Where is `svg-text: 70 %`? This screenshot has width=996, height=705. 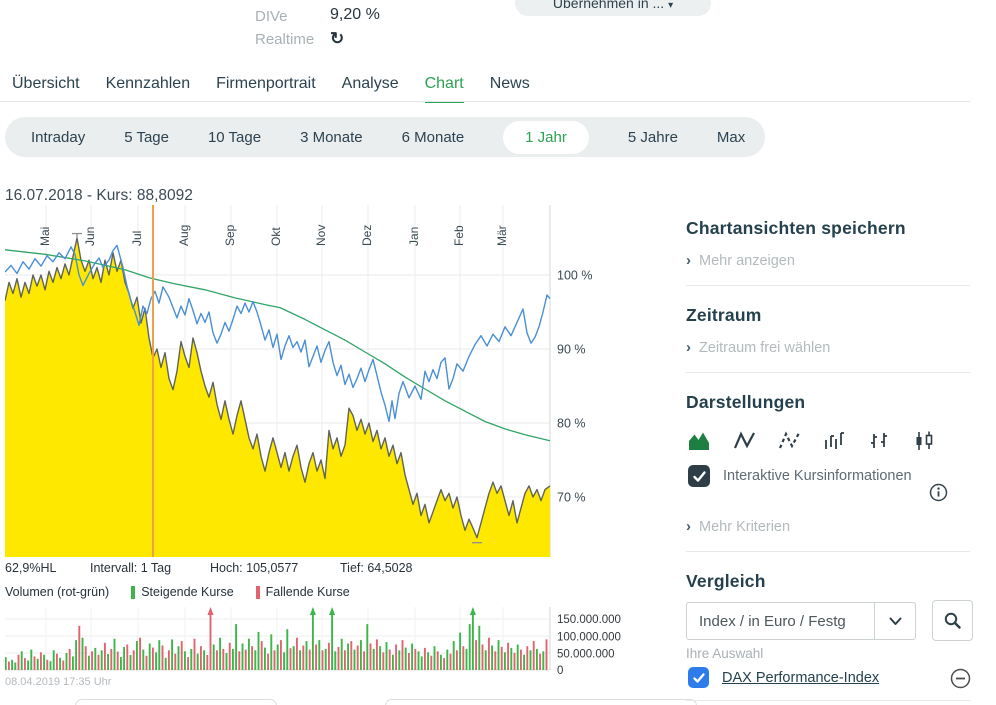 svg-text: 70 % is located at coordinates (571, 498).